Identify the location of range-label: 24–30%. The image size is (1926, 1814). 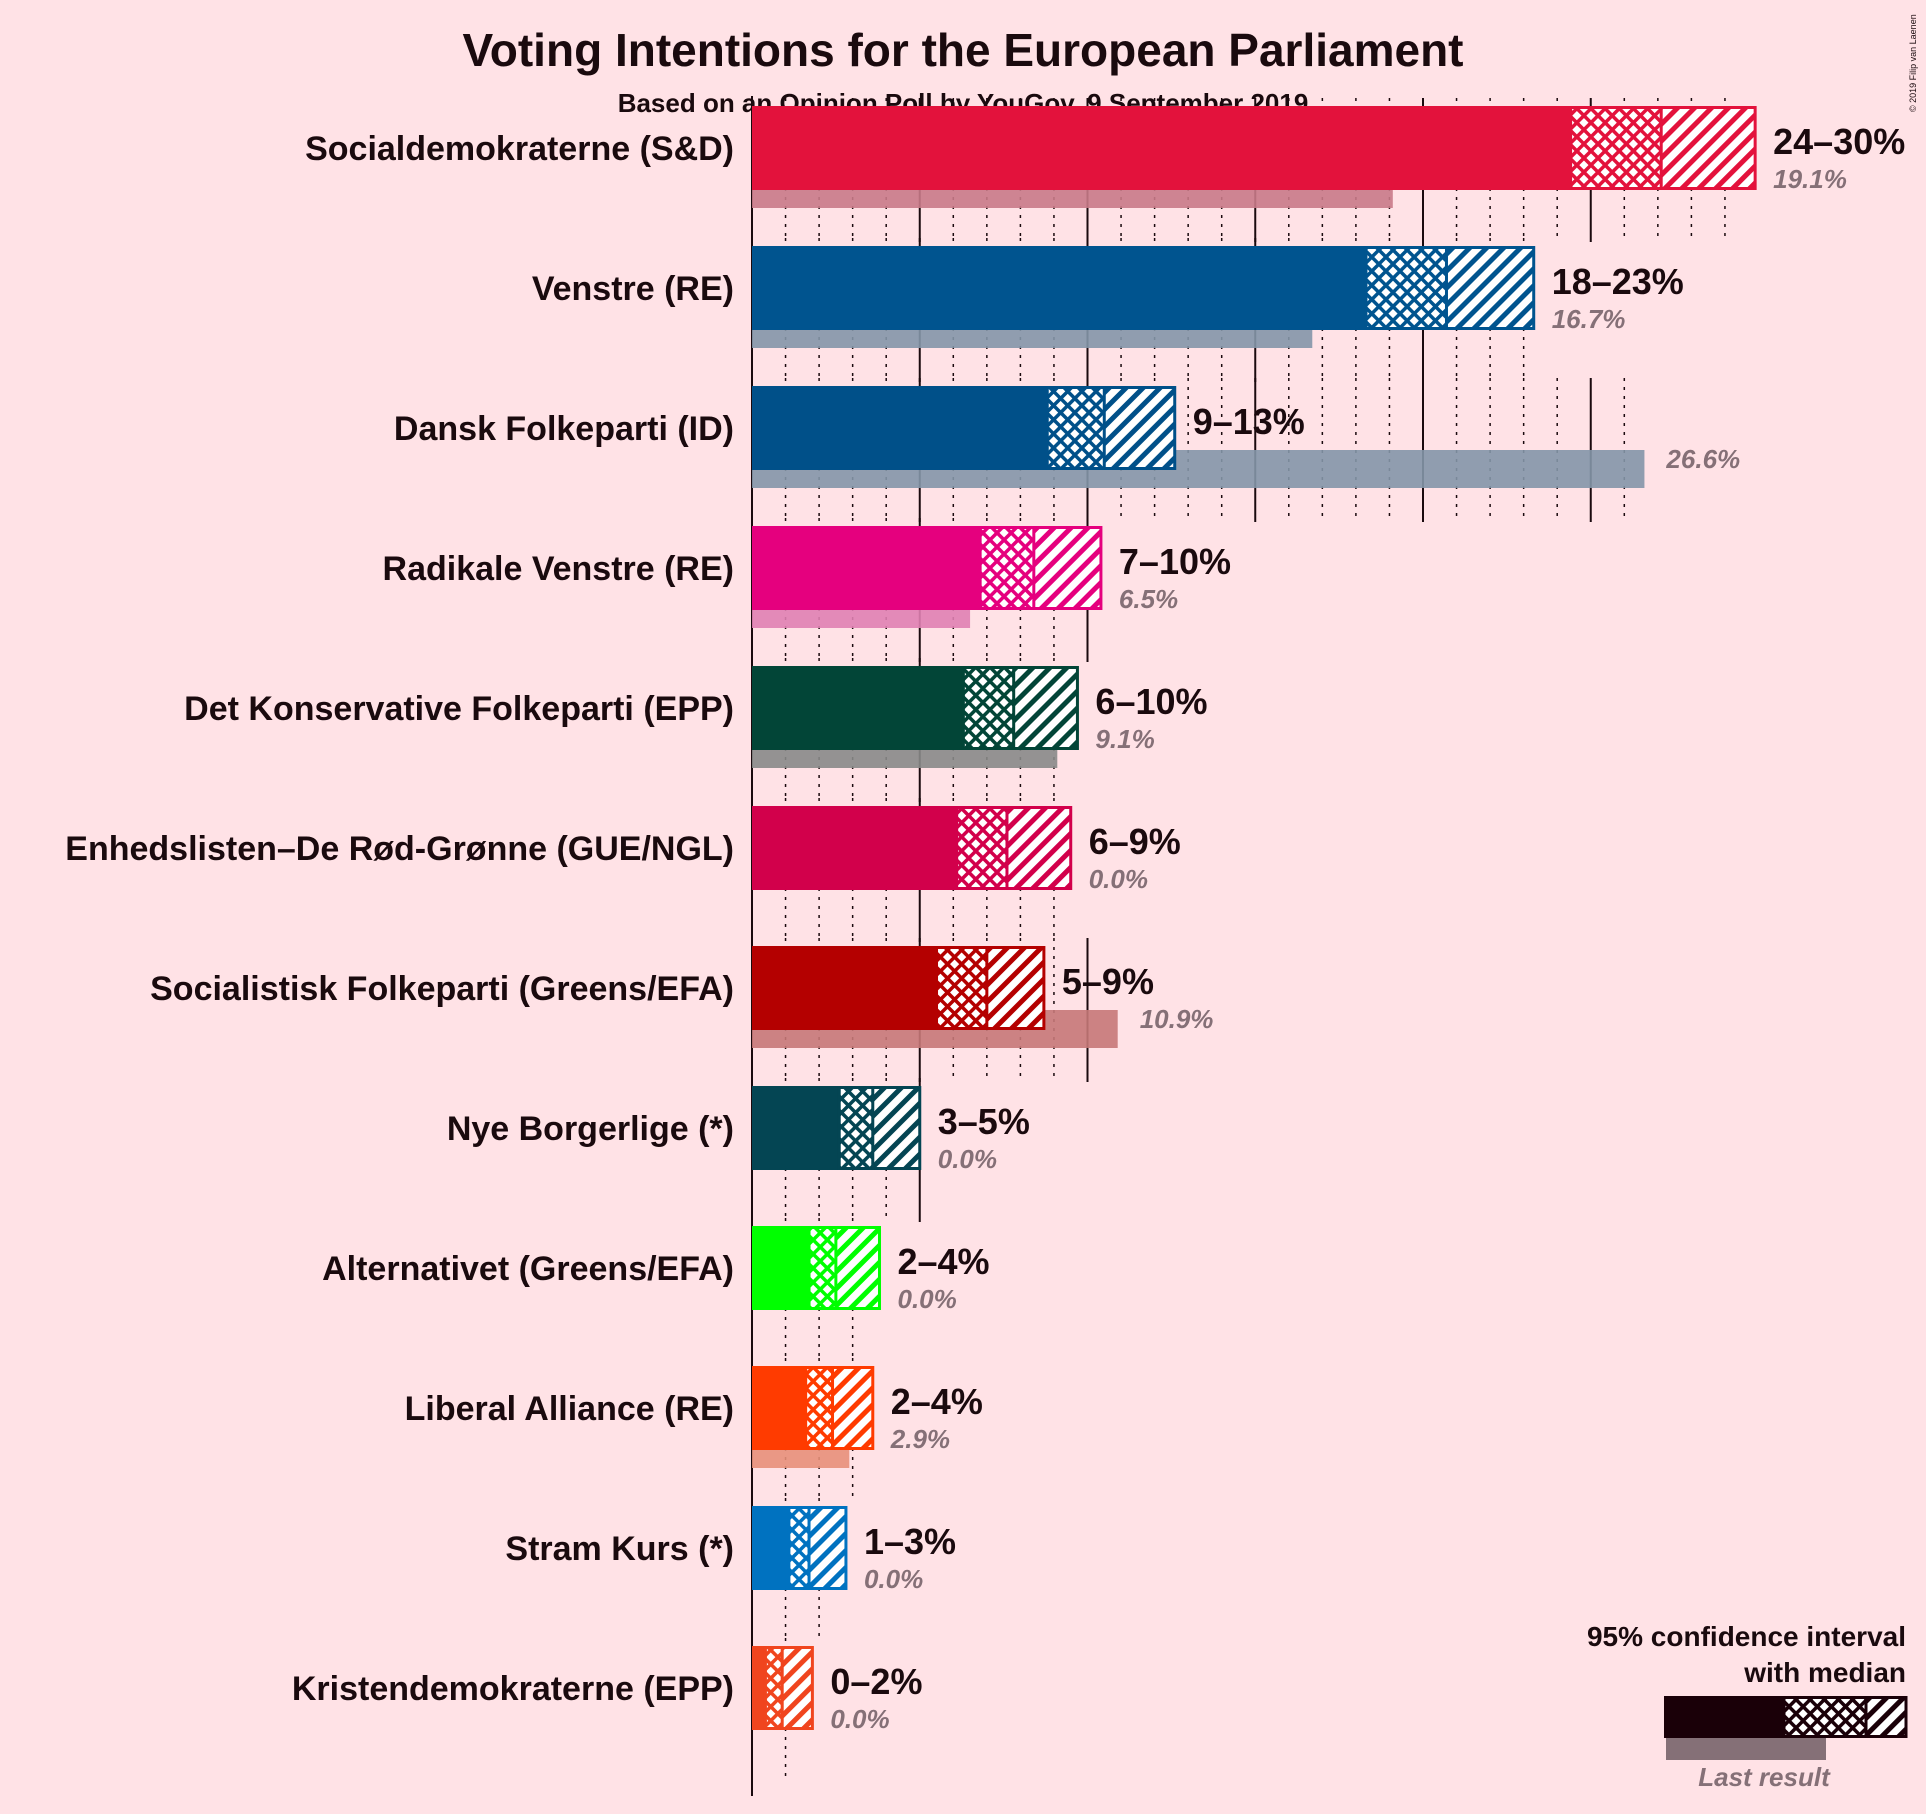
(1839, 141).